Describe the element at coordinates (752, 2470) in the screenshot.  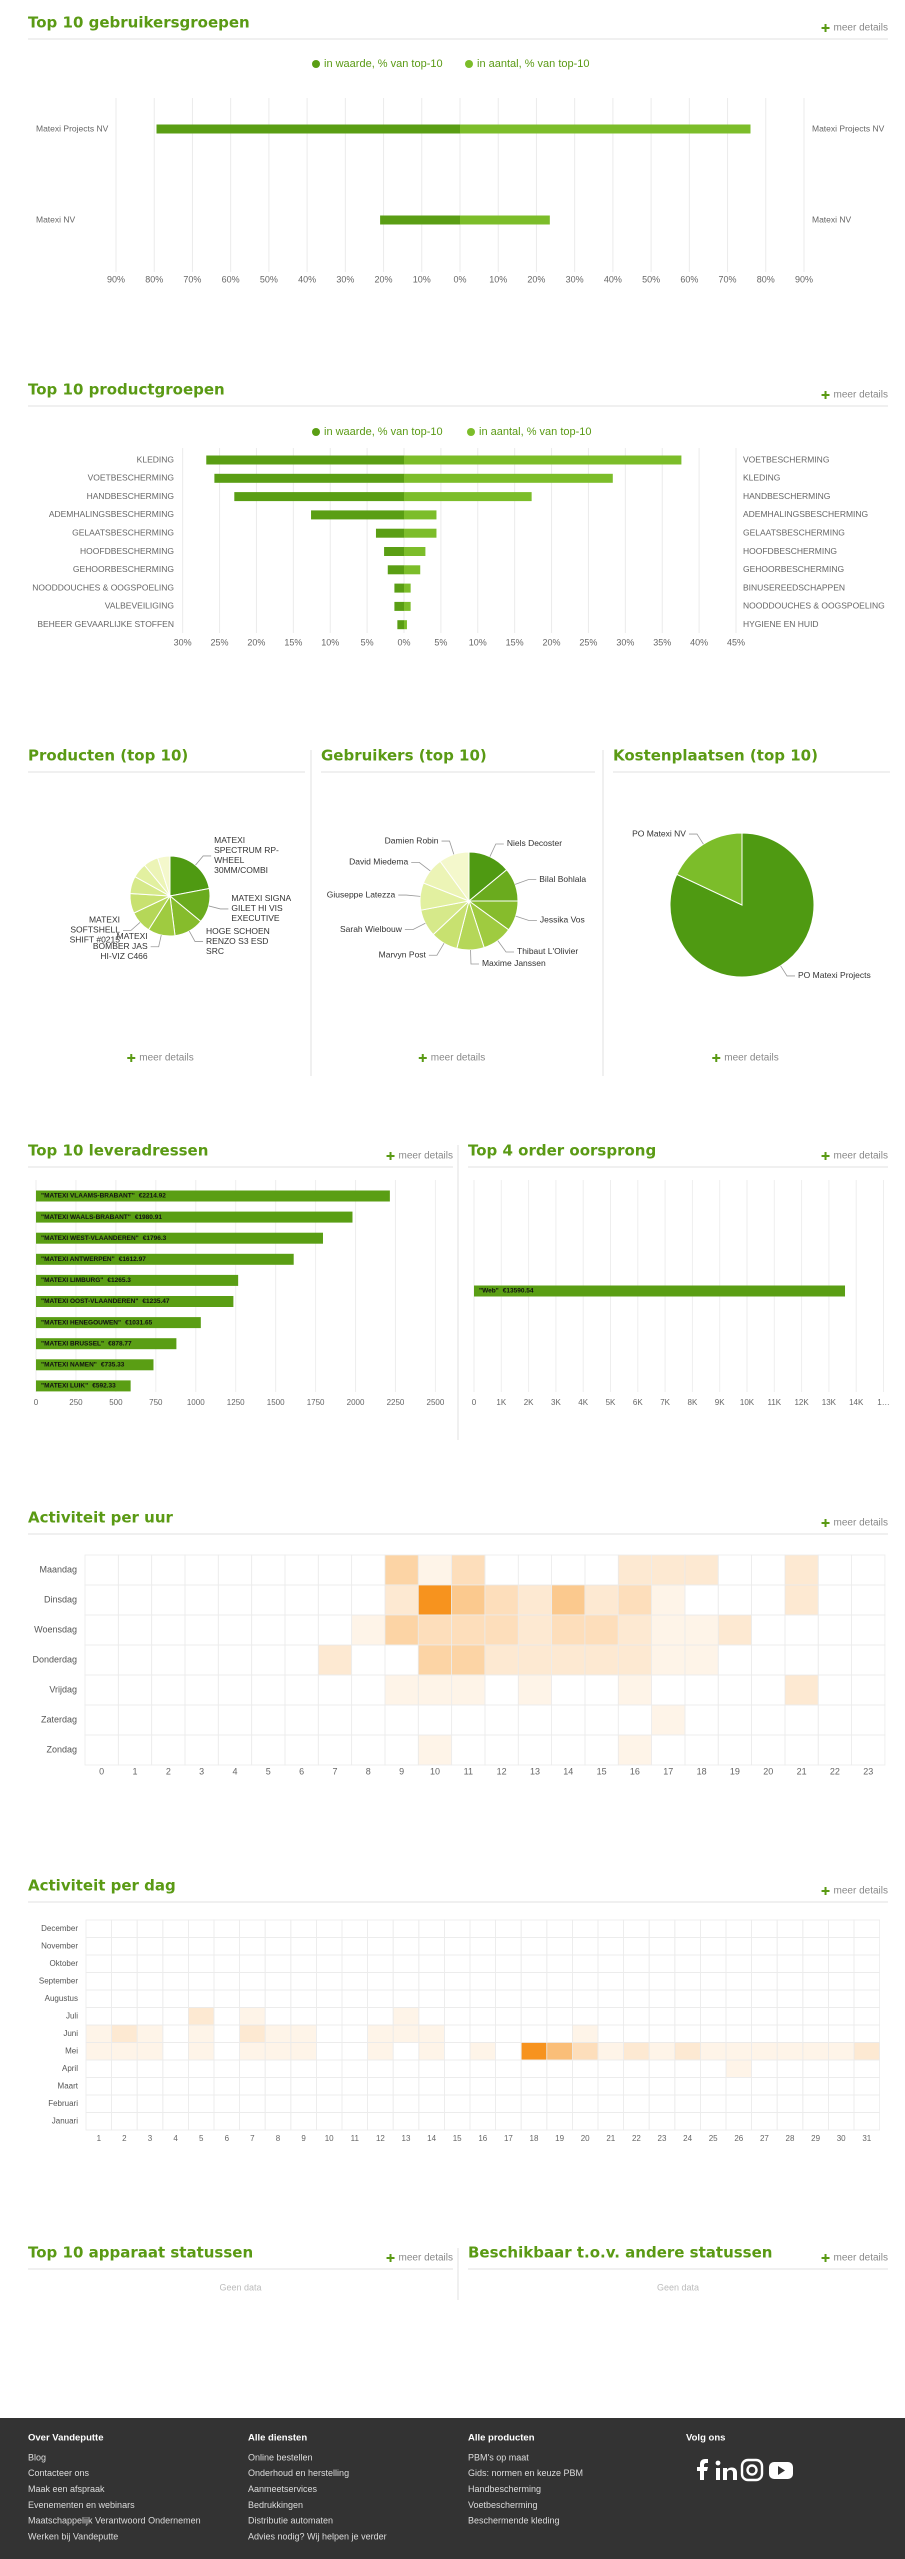
I see `instagram-icon` at that location.